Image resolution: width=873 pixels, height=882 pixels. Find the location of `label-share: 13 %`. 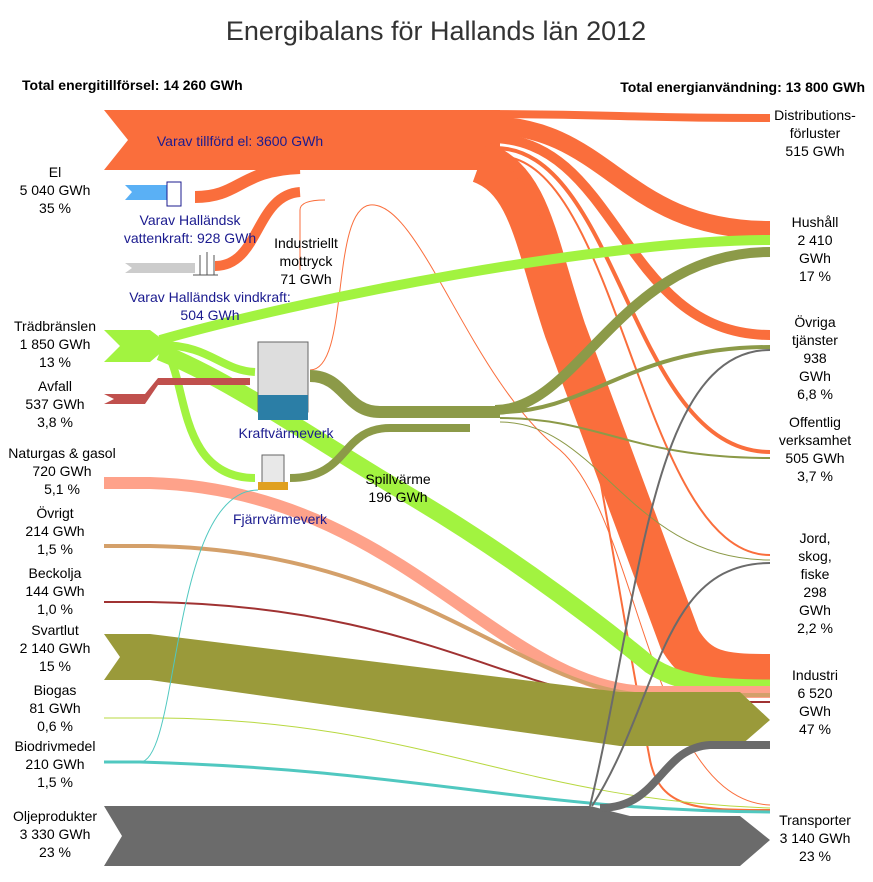

label-share: 13 % is located at coordinates (55, 362).